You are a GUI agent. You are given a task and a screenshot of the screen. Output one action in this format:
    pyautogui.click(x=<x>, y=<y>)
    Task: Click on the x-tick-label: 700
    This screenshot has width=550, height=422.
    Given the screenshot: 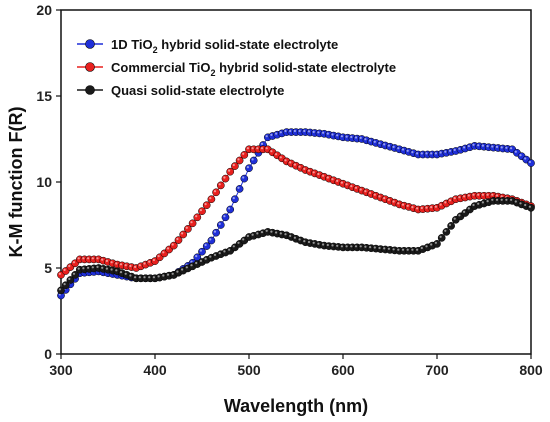 What is the action you would take?
    pyautogui.click(x=437, y=370)
    